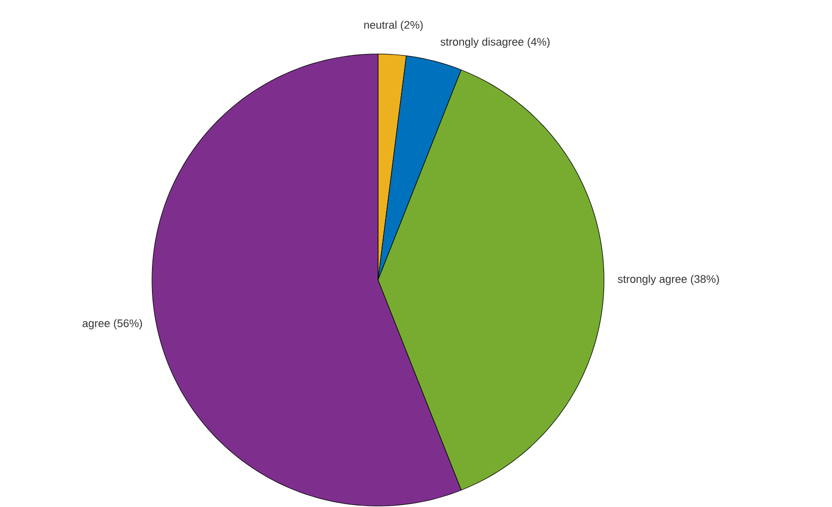 Image resolution: width=832 pixels, height=507 pixels. Describe the element at coordinates (495, 43) in the screenshot. I see `slice-label: strongly disagree (4%)` at that location.